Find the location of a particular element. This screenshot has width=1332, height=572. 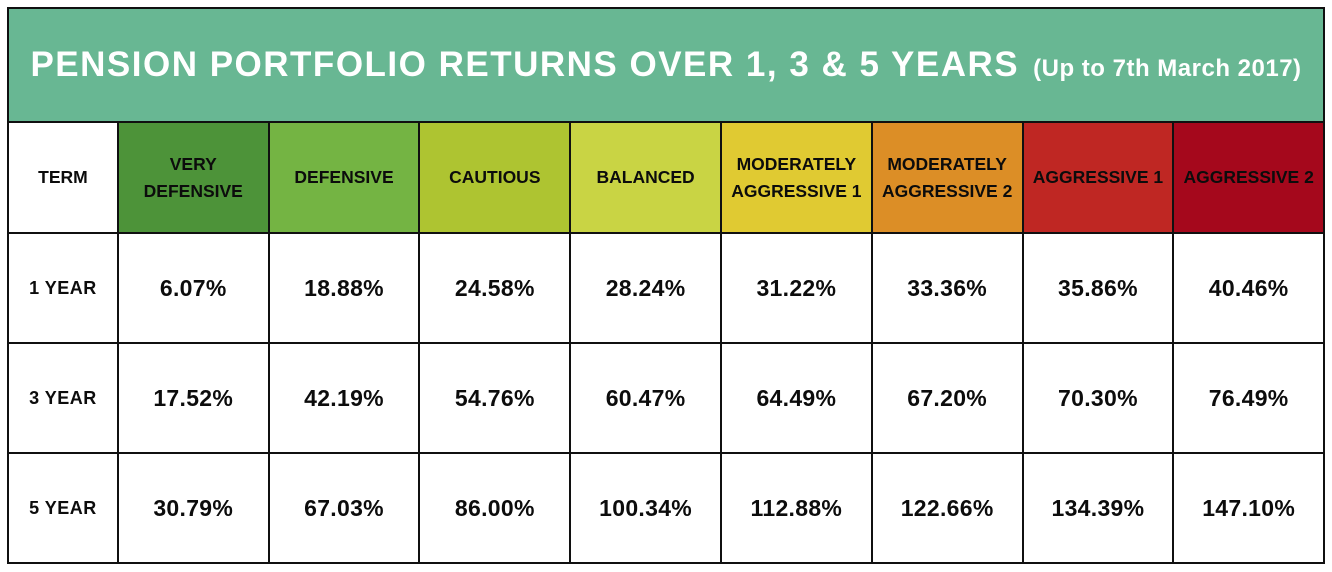

return-value: 67.20% is located at coordinates (947, 398).